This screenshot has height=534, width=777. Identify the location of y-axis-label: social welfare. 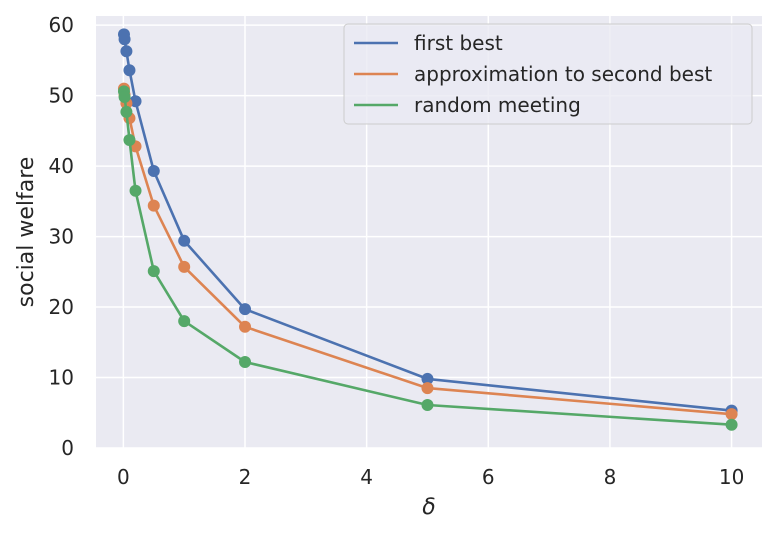
(26, 232).